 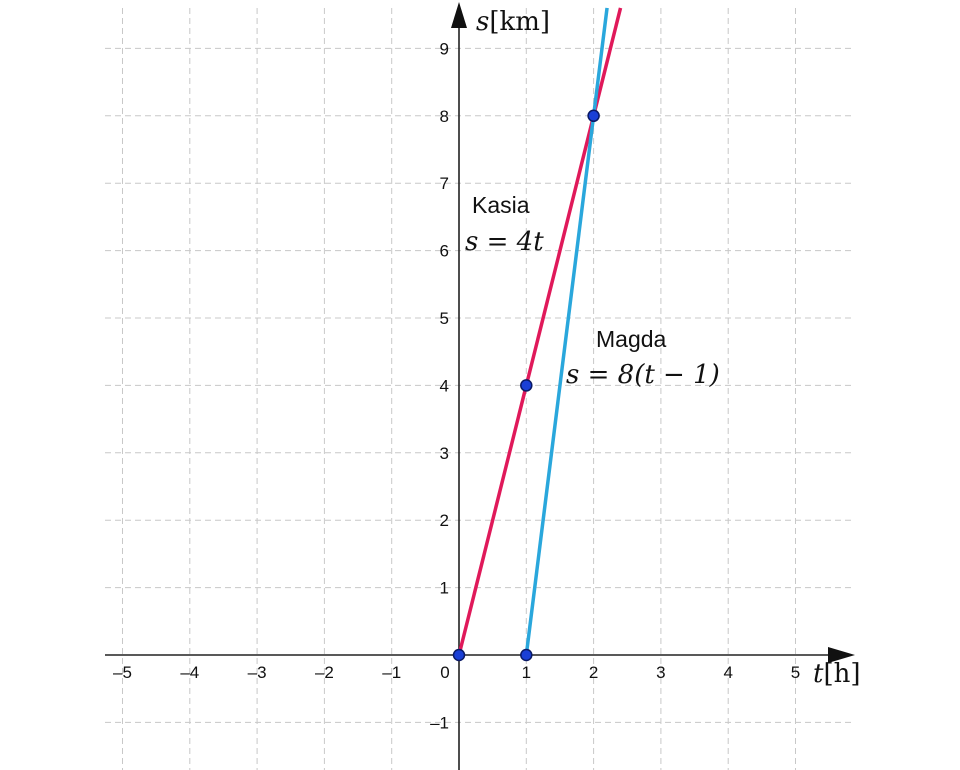 I want to click on x-axis-unit: [h], so click(x=841, y=674).